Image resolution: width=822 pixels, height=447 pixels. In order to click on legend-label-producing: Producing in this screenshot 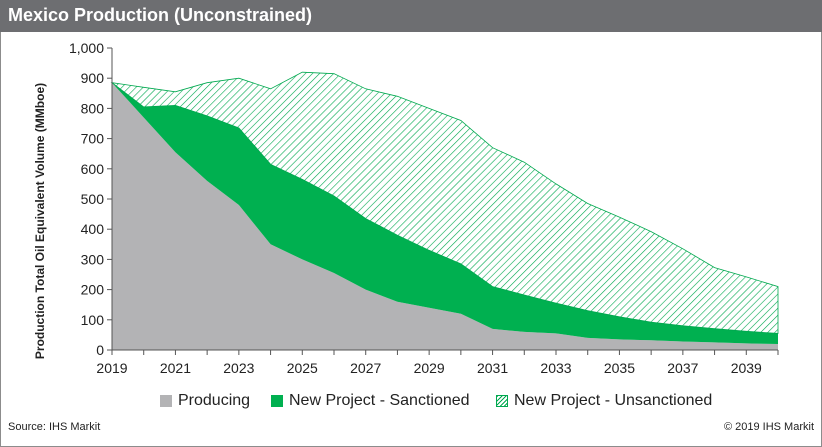, I will do `click(214, 400)`.